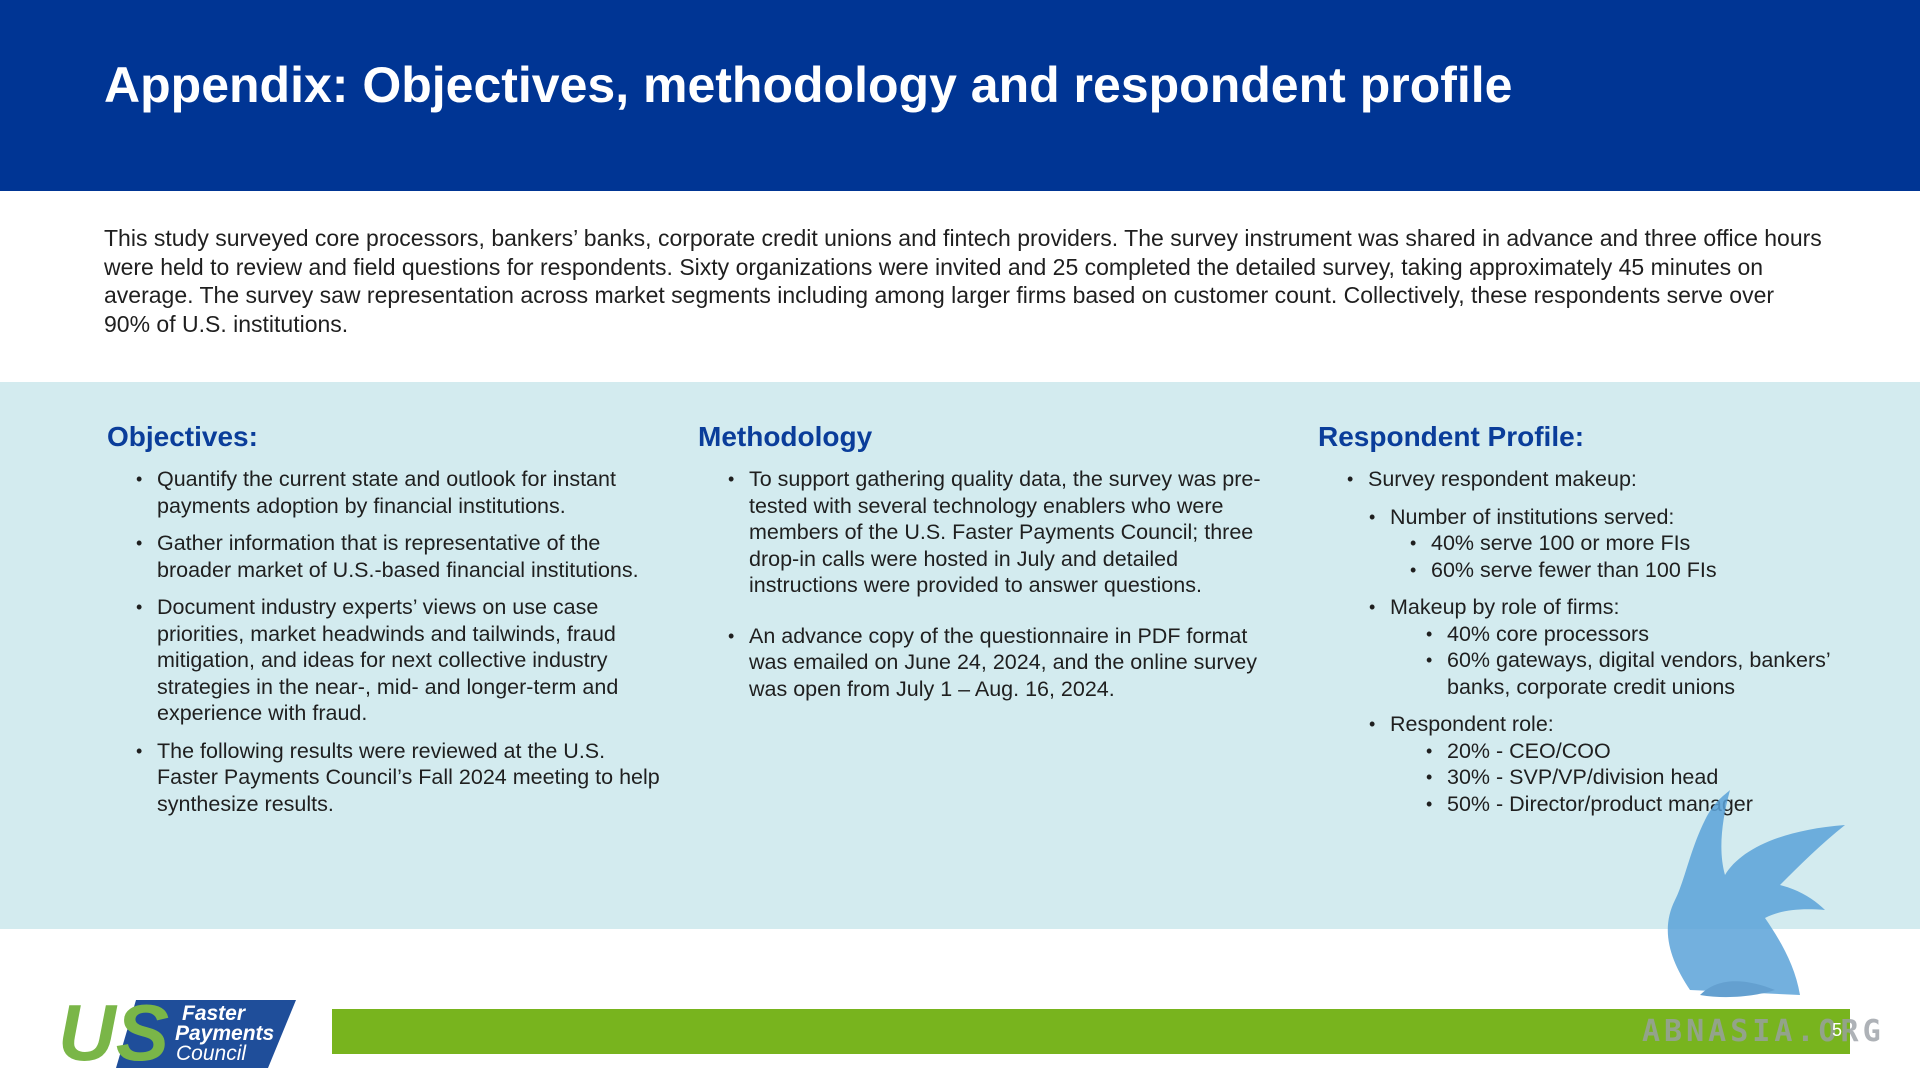  Describe the element at coordinates (1502, 479) in the screenshot. I see `makeup-label: Survey respondent makeup:` at that location.